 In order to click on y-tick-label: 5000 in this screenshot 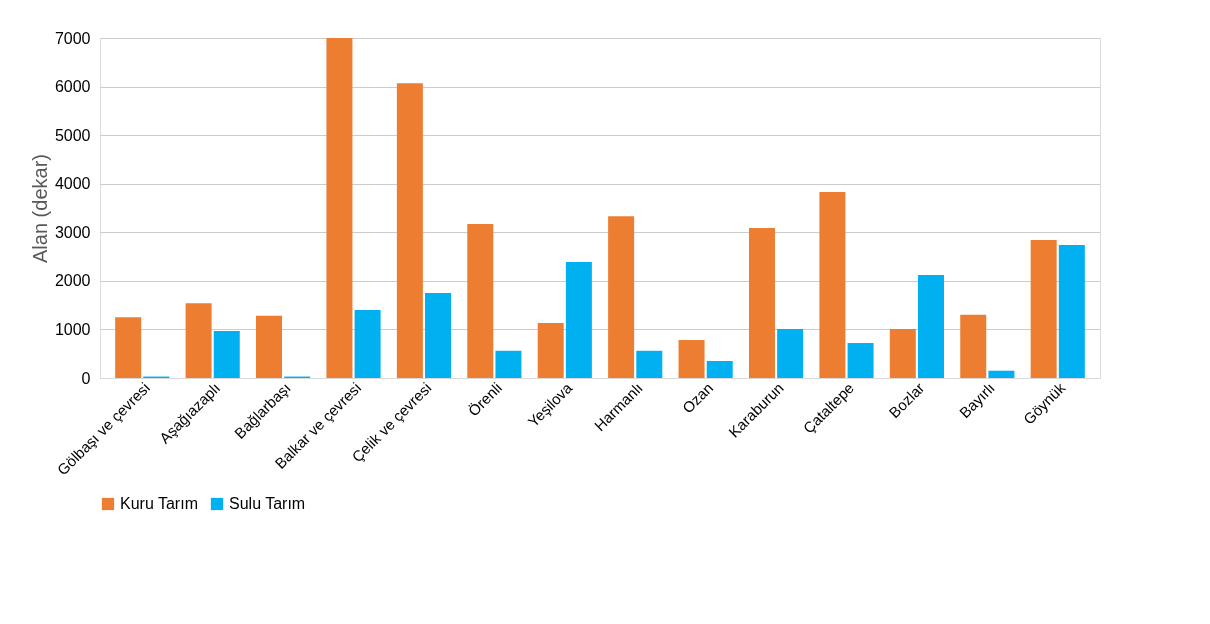, I will do `click(72, 135)`.